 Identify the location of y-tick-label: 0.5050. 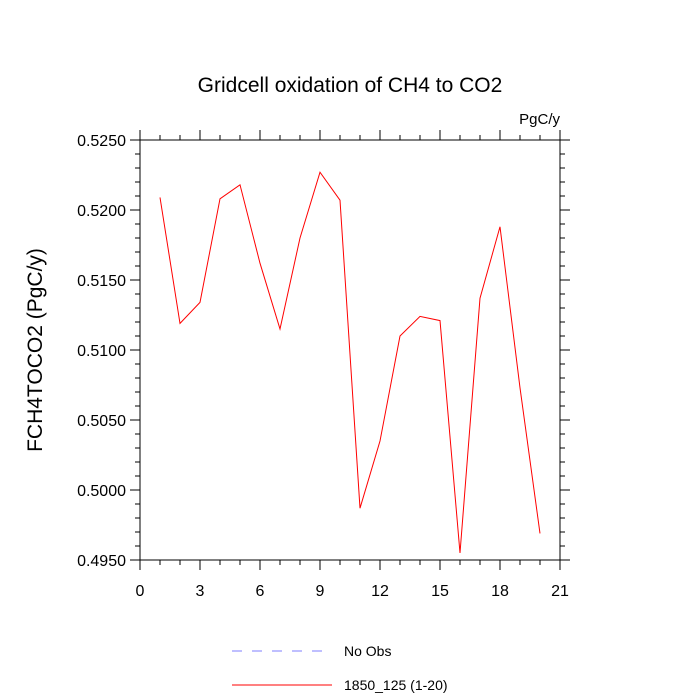
(101, 421).